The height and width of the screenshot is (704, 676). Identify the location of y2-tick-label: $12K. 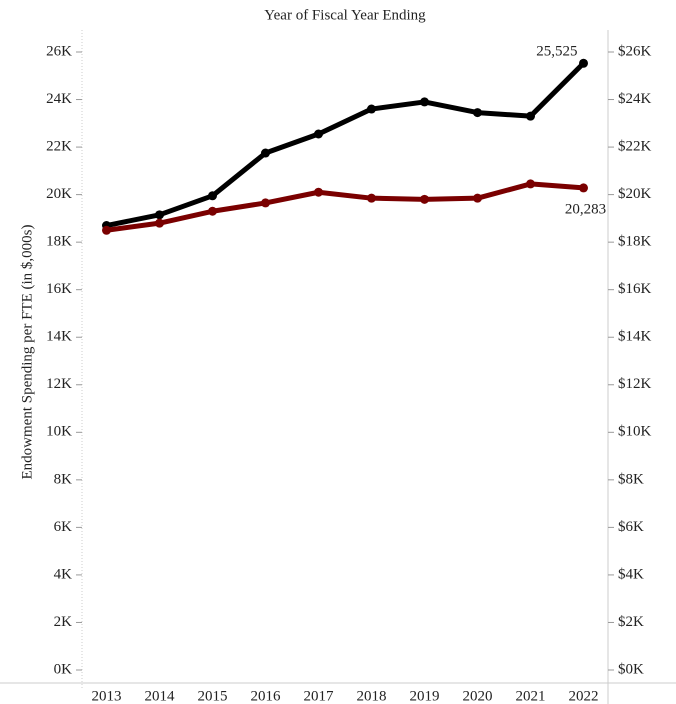
(635, 384).